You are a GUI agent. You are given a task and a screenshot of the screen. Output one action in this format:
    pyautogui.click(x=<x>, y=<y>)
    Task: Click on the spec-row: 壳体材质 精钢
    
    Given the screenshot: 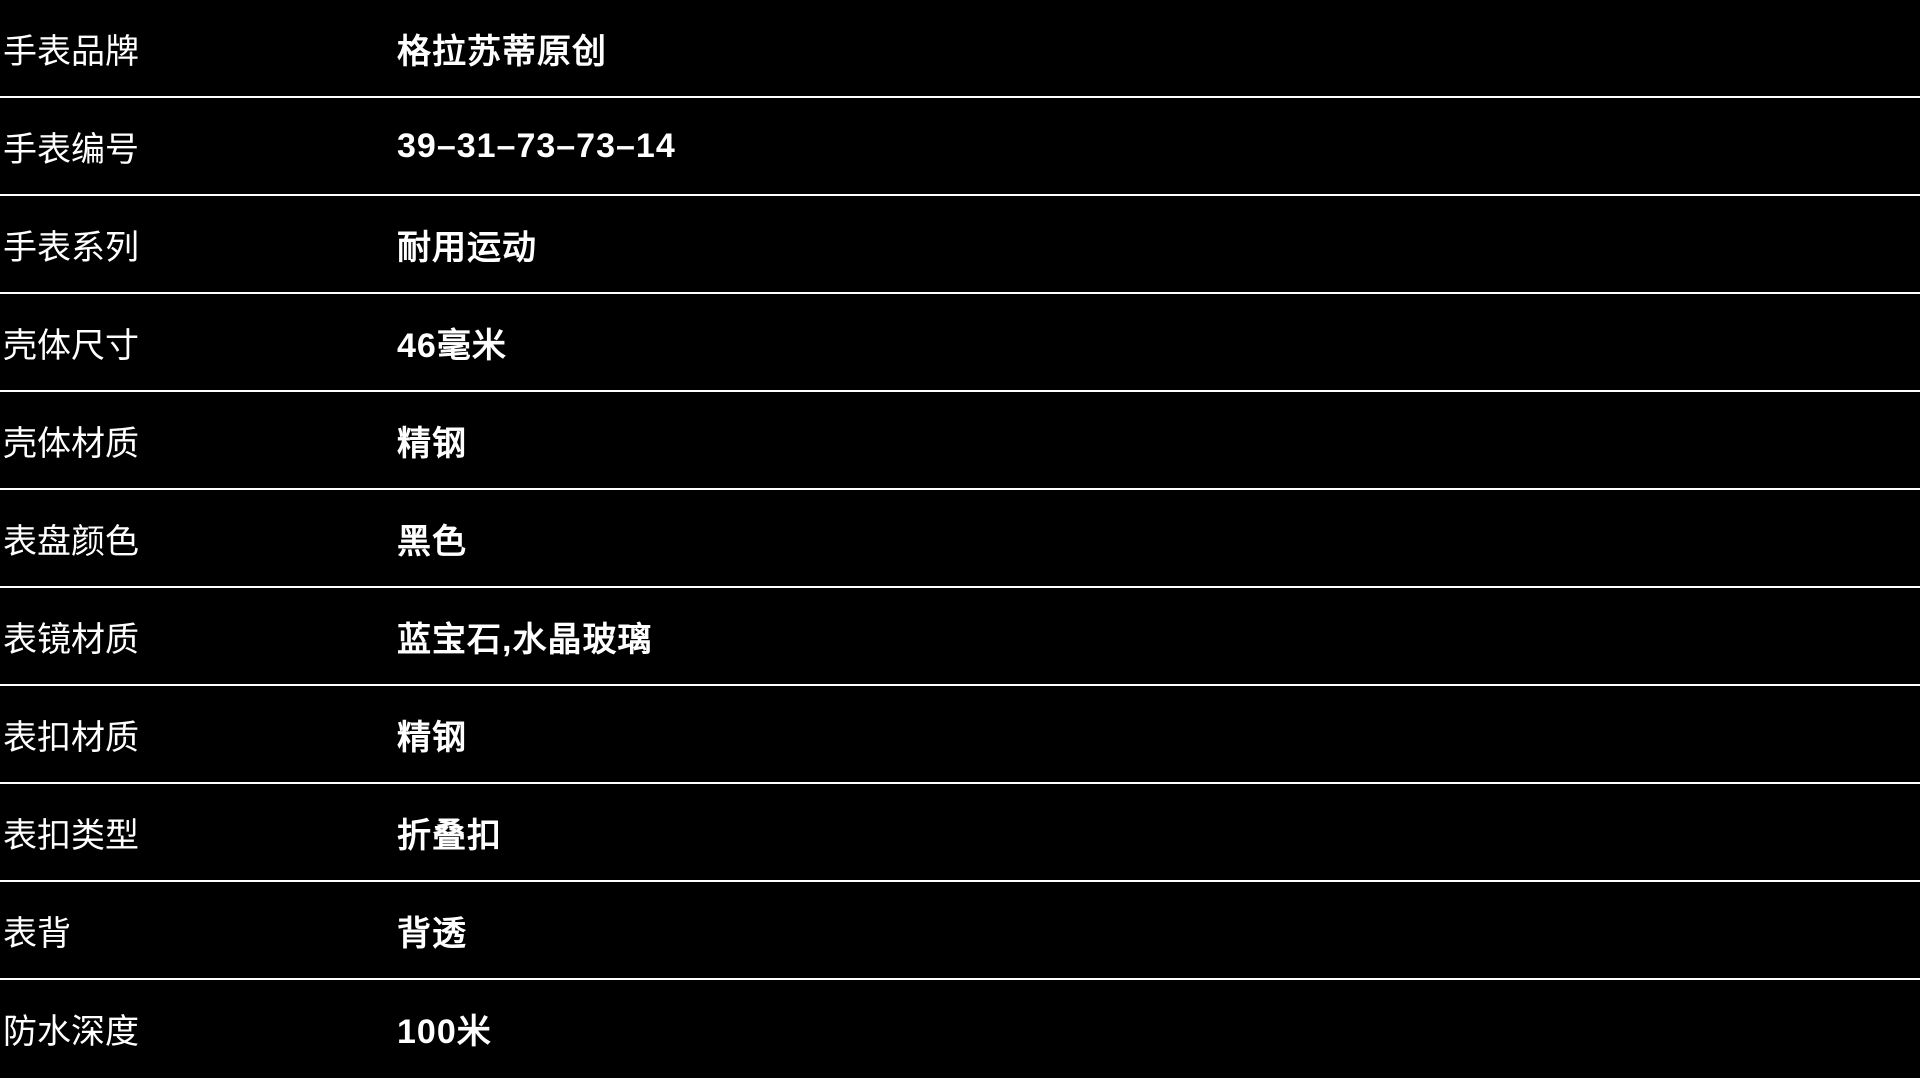 What is the action you would take?
    pyautogui.click(x=960, y=441)
    